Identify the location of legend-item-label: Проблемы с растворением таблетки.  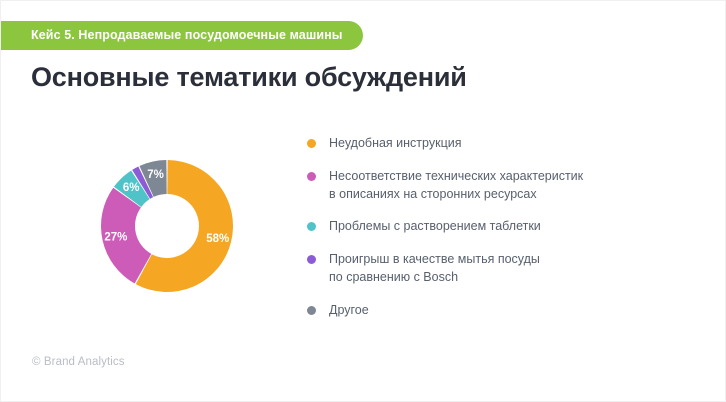
(435, 226).